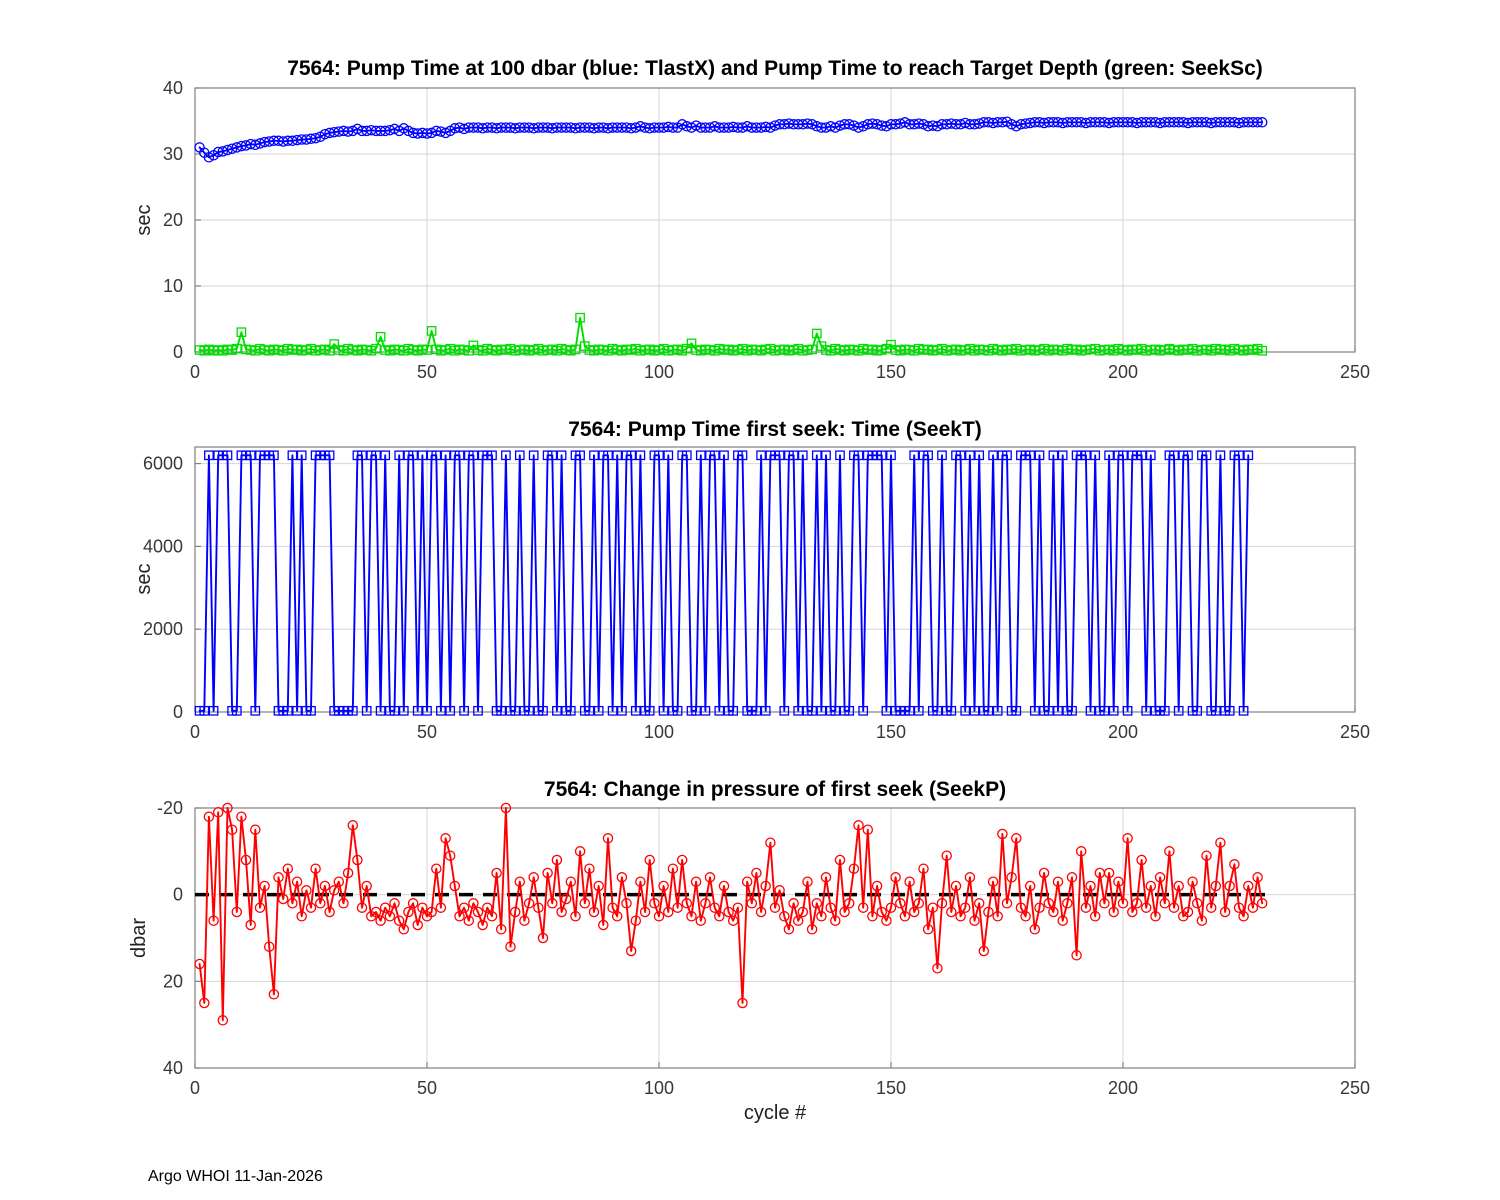 This screenshot has width=1500, height=1200. What do you see at coordinates (731, 914) in the screenshot?
I see `series-SeekP` at bounding box center [731, 914].